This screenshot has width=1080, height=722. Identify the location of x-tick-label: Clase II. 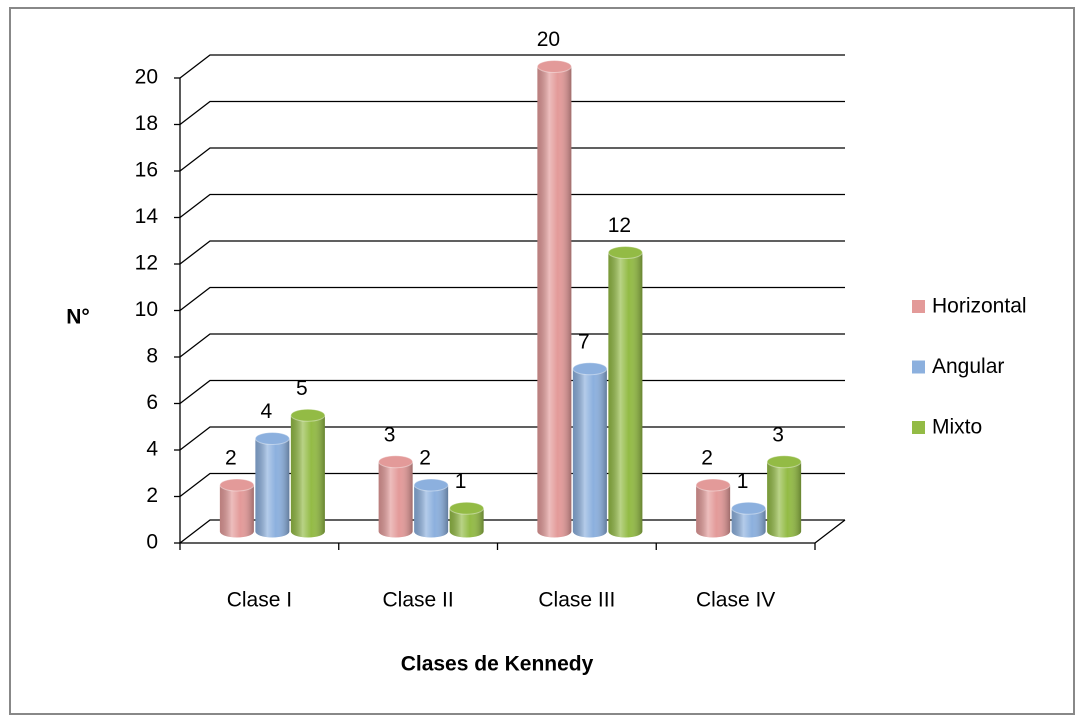
(418, 600).